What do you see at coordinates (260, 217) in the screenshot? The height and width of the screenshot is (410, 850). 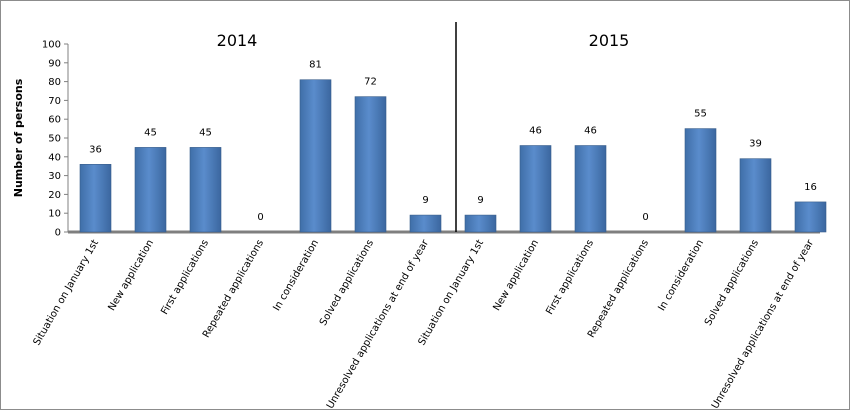 I see `data-label-2014-4: 0` at bounding box center [260, 217].